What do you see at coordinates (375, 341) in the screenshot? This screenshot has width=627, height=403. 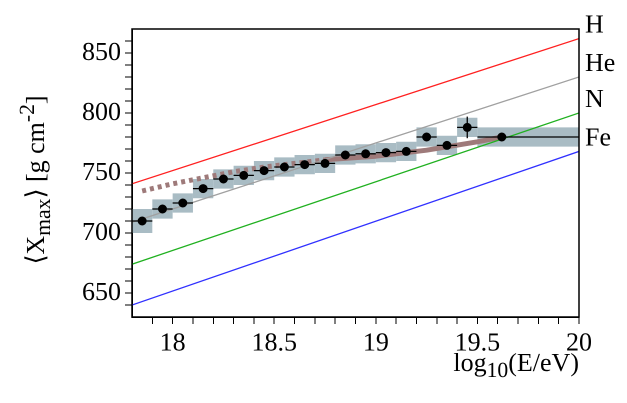 I see `x-tick-label: 19` at bounding box center [375, 341].